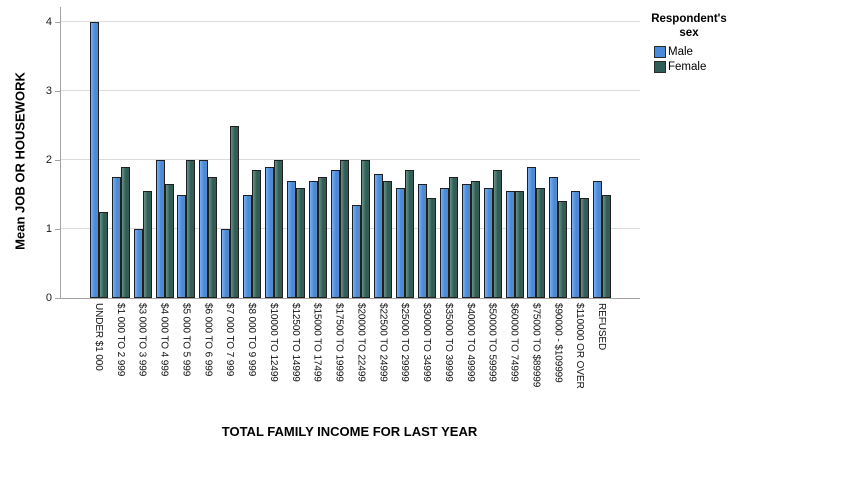 This screenshot has height=502, width=852. Describe the element at coordinates (361, 342) in the screenshot. I see `x-tick-label: $20000 TO 22499` at that location.